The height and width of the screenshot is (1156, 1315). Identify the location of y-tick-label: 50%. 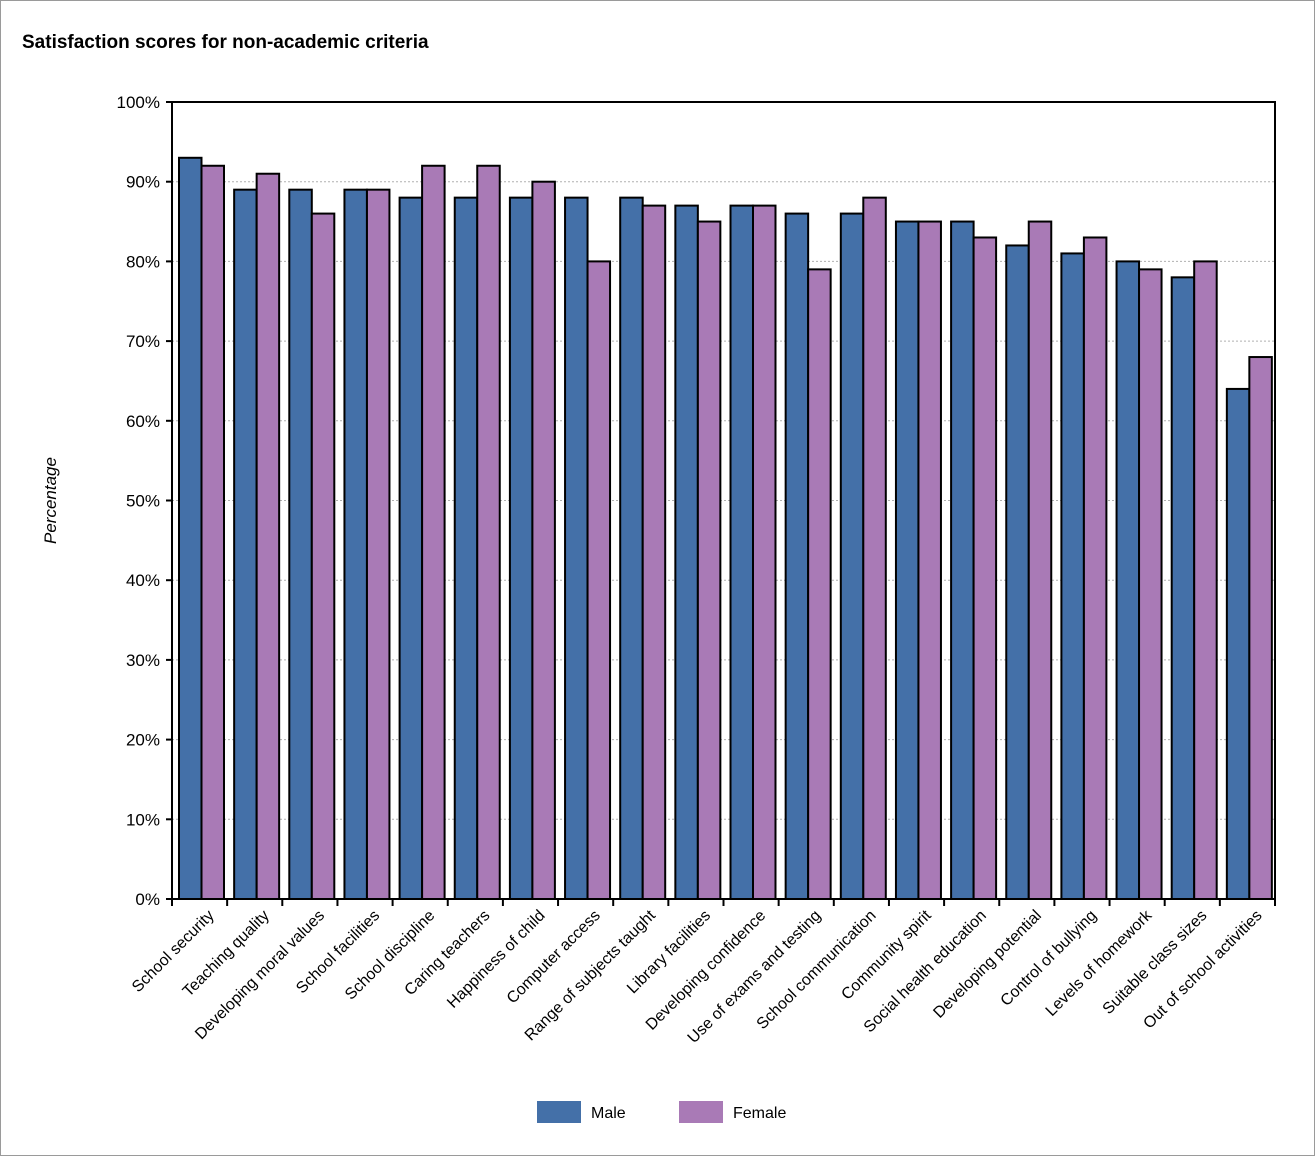
(143, 501).